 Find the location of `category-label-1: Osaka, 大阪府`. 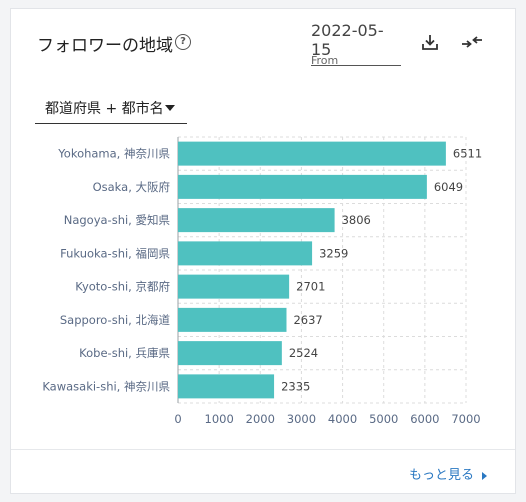

category-label-1: Osaka, 大阪府 is located at coordinates (131, 187).